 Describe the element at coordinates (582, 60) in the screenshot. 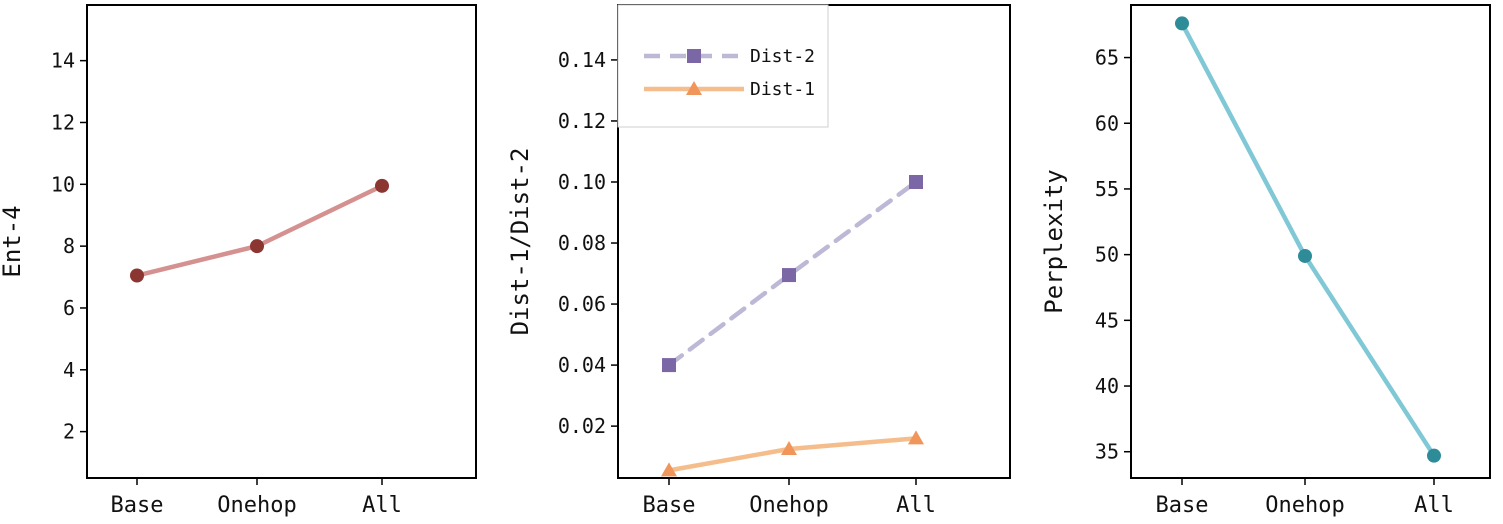

I see `y-tick-label: 0.14` at that location.